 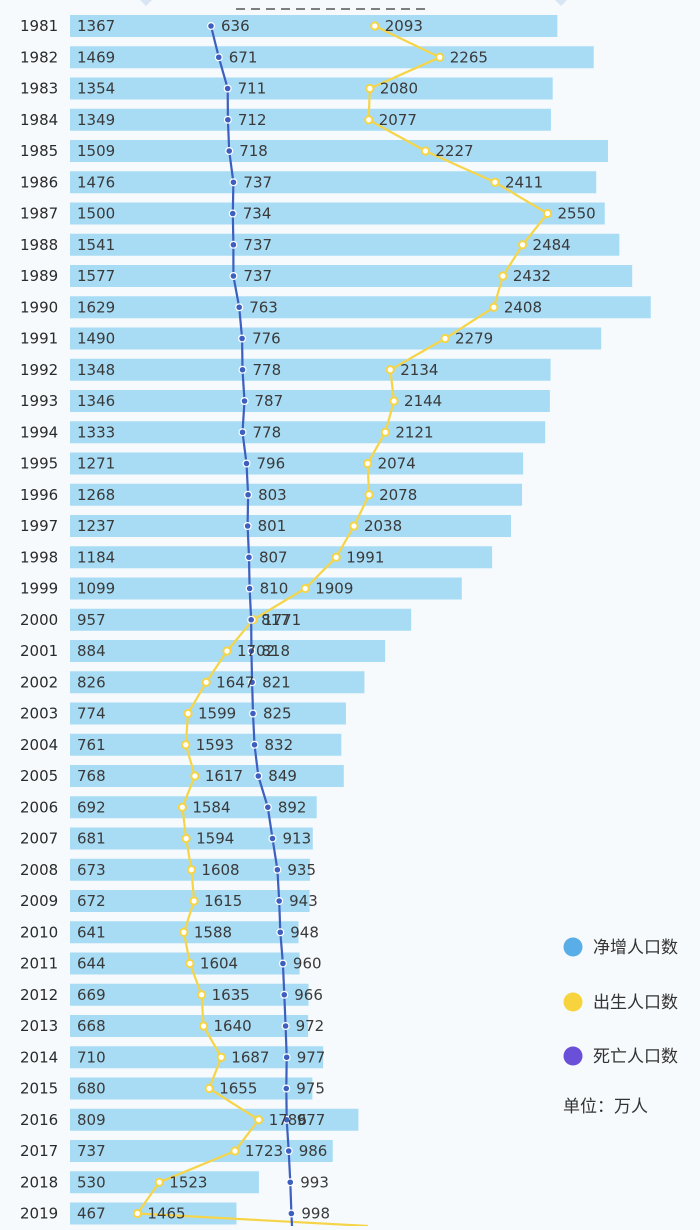 What do you see at coordinates (251, 650) in the screenshot?
I see `death-point-2001` at bounding box center [251, 650].